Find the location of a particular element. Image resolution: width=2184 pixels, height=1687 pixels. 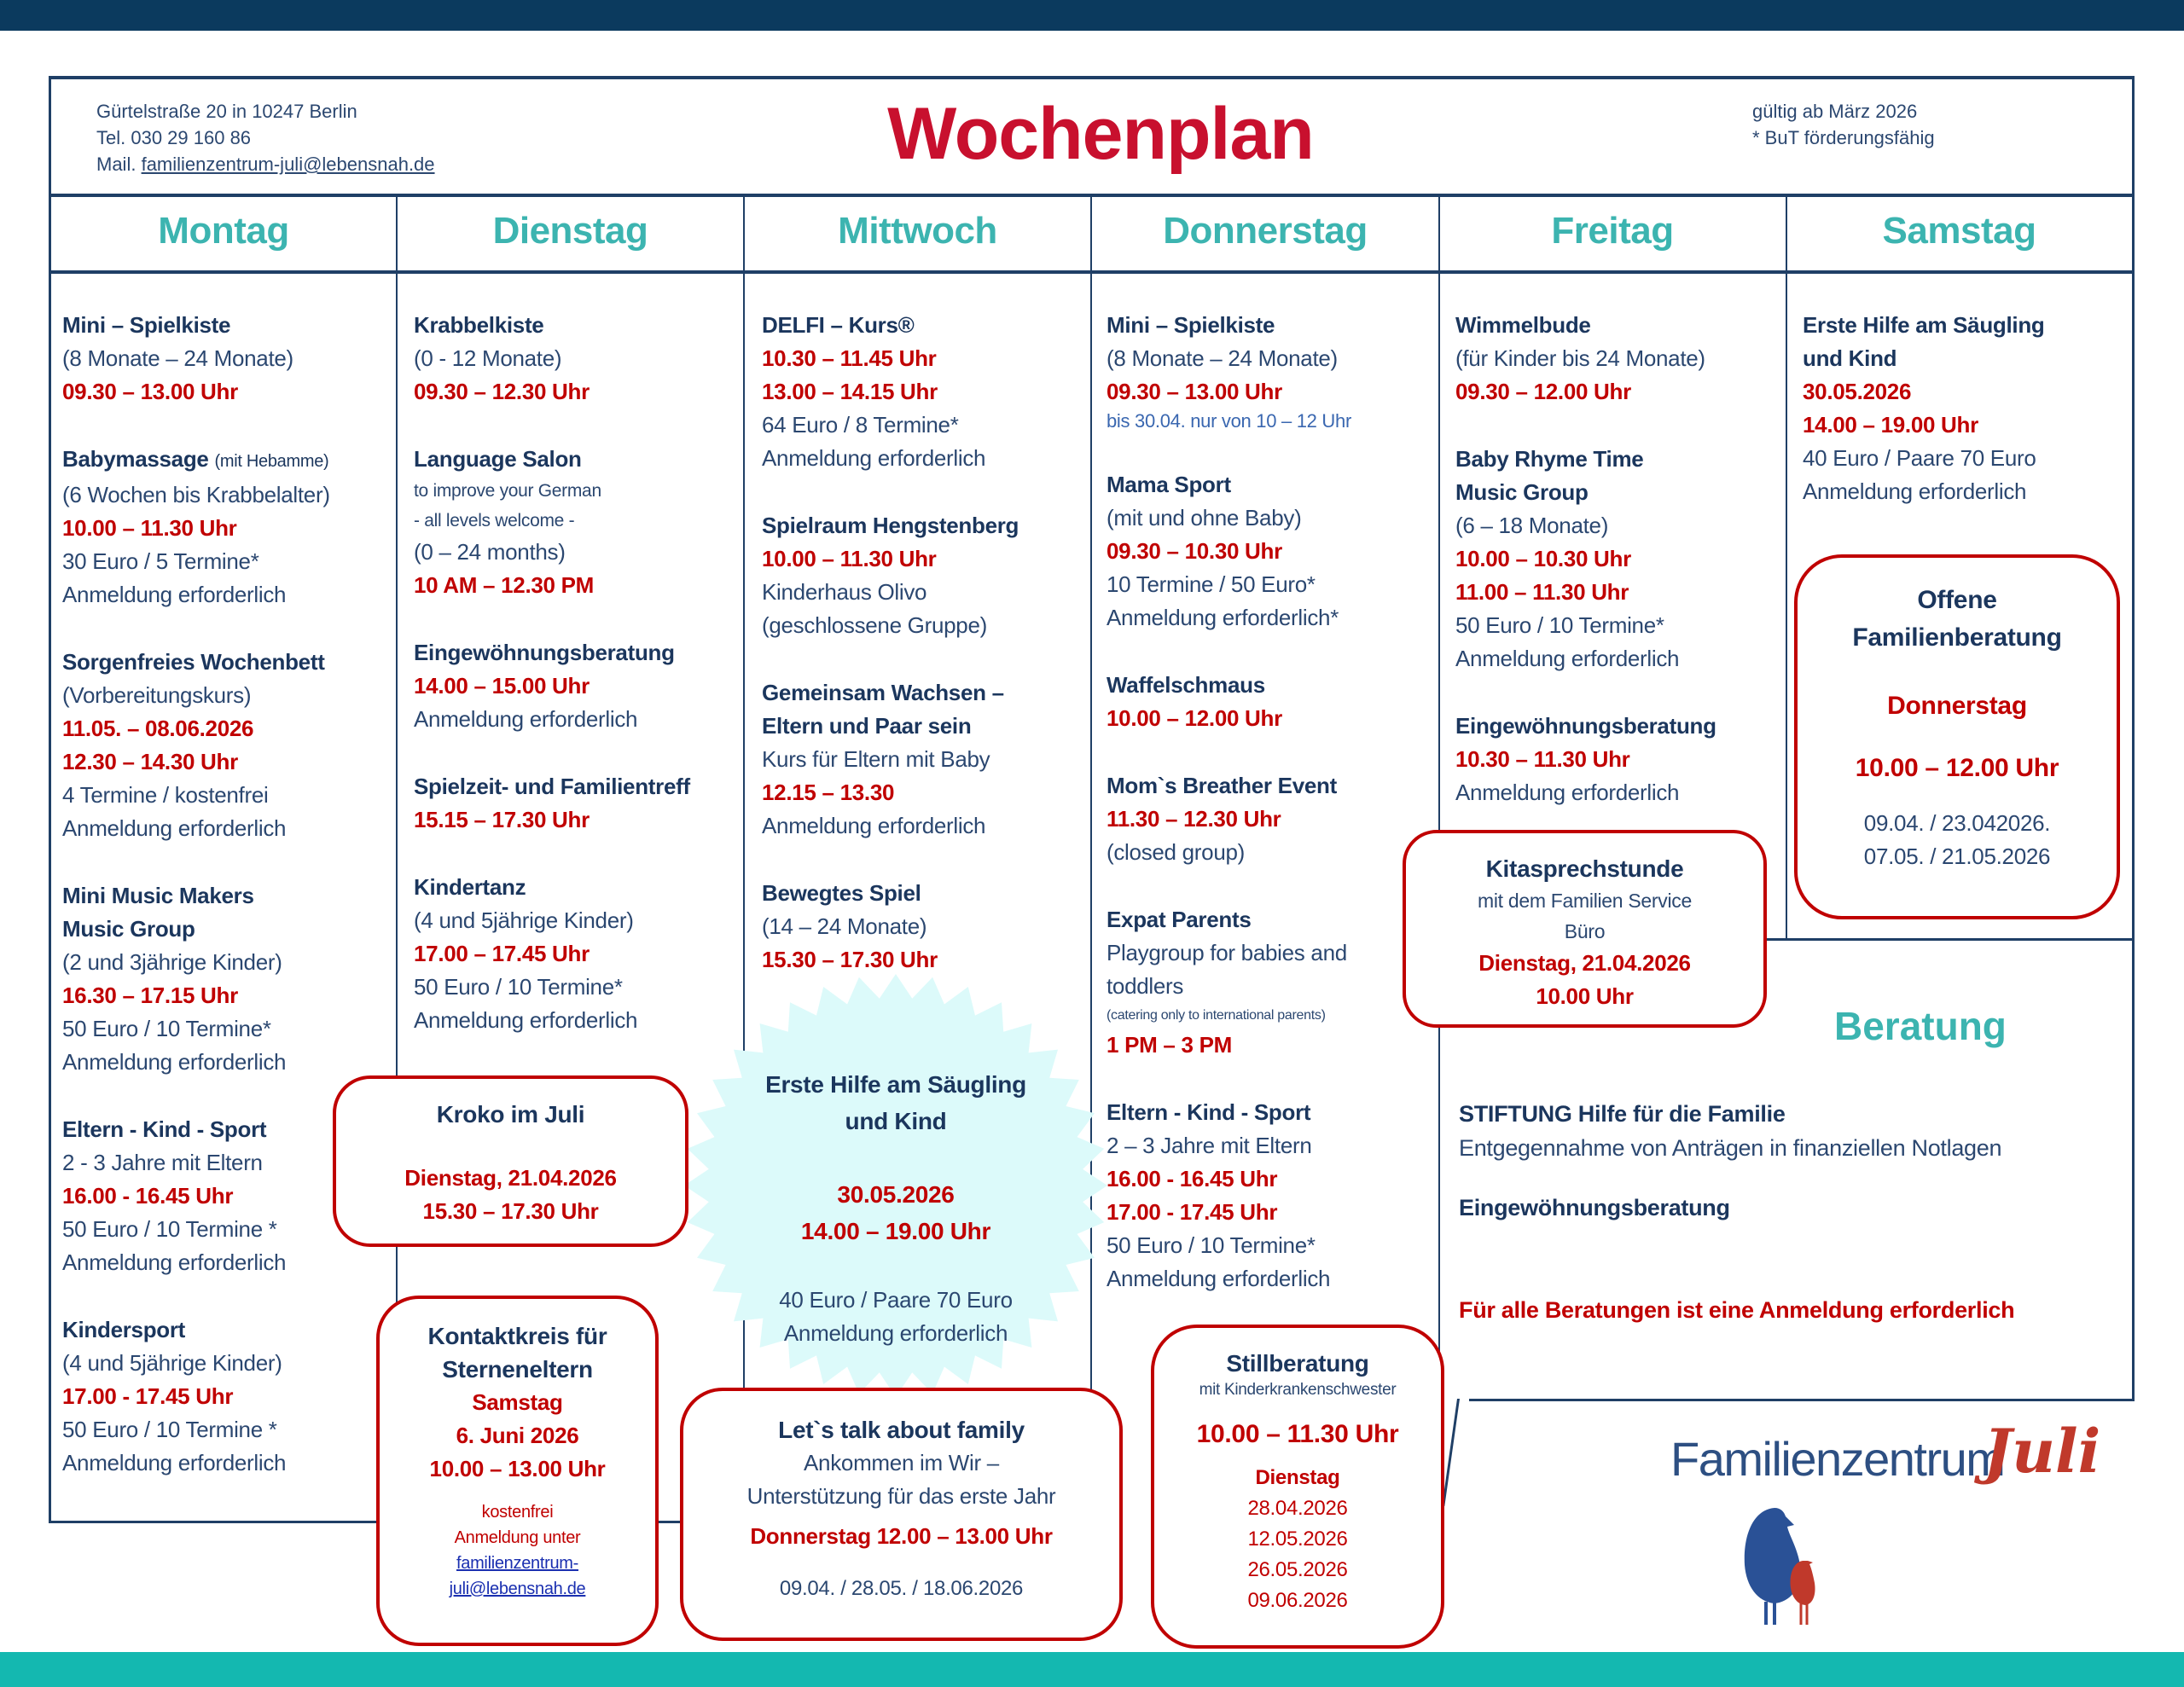

entry-line-text: 10.00 – 12.00 Uhr is located at coordinates (1195, 718).